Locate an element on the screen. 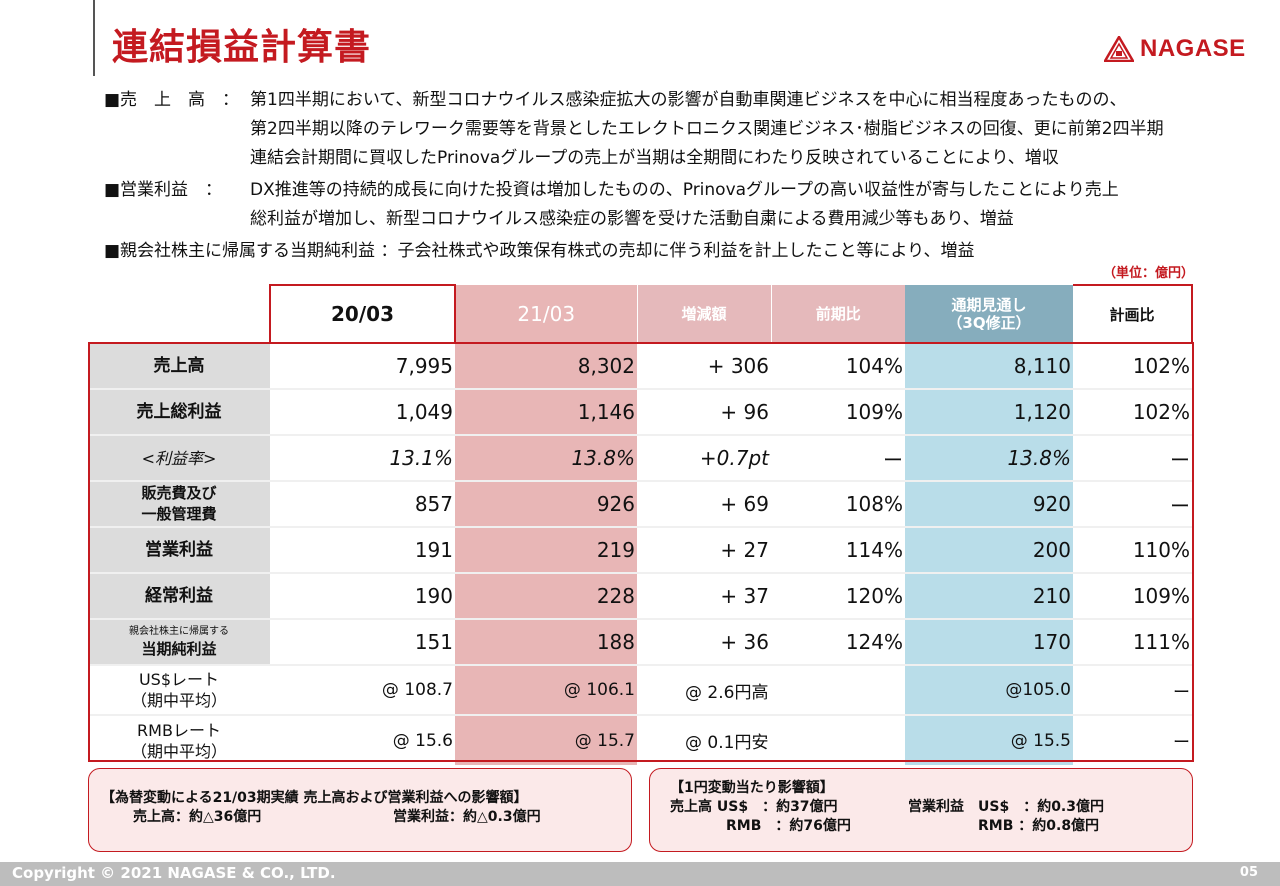  company-logo: NAGASE is located at coordinates (1175, 49).